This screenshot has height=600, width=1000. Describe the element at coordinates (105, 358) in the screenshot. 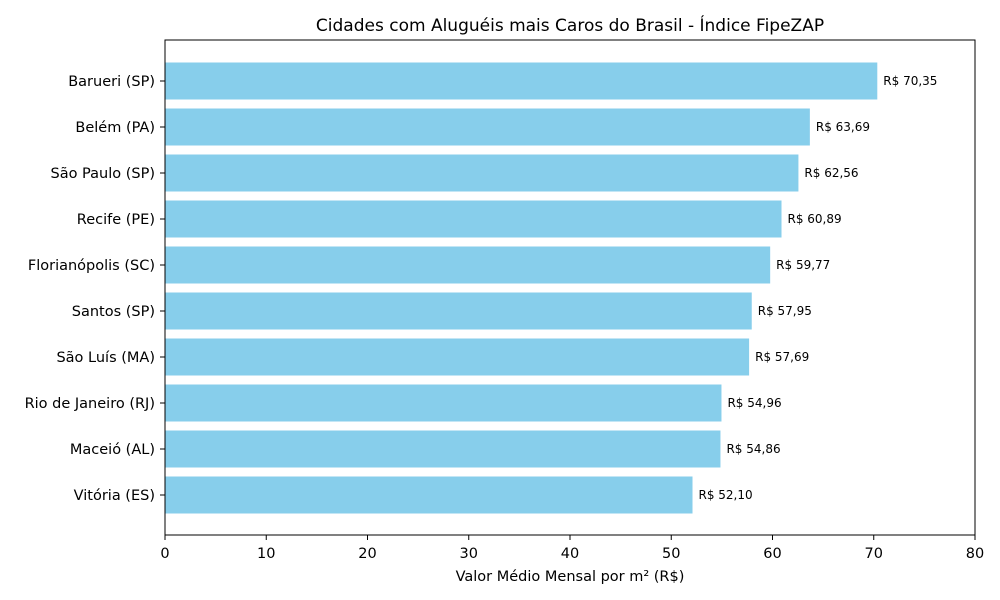

I see `category-label: São Luís (MA)` at that location.